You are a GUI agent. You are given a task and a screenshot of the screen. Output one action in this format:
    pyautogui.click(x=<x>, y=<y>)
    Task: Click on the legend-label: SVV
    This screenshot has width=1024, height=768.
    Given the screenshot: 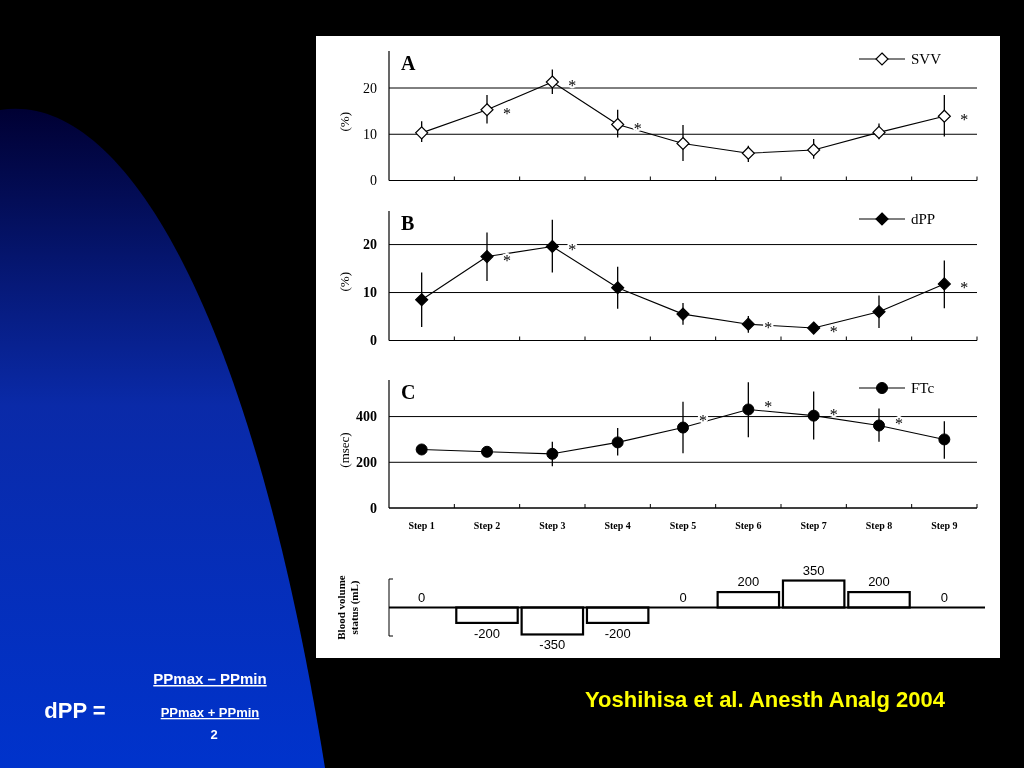 What is the action you would take?
    pyautogui.click(x=926, y=59)
    